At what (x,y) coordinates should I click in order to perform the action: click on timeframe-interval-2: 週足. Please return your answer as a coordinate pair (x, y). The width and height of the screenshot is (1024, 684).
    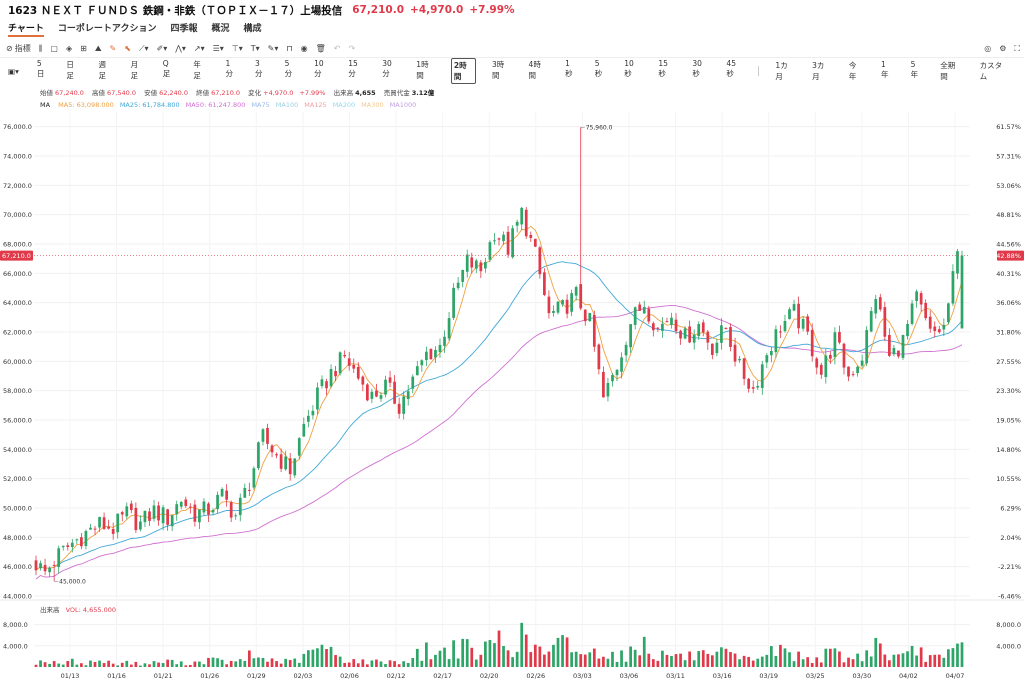
    Looking at the image, I should click on (102, 70).